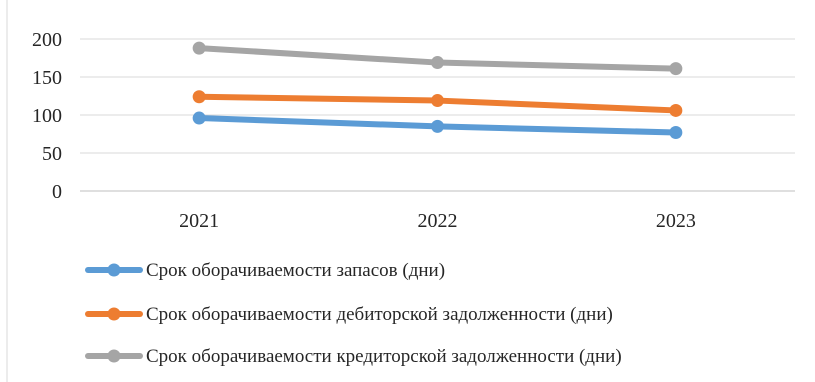 The height and width of the screenshot is (382, 815). Describe the element at coordinates (47, 40) in the screenshot. I see `y-tick-label: 200` at that location.